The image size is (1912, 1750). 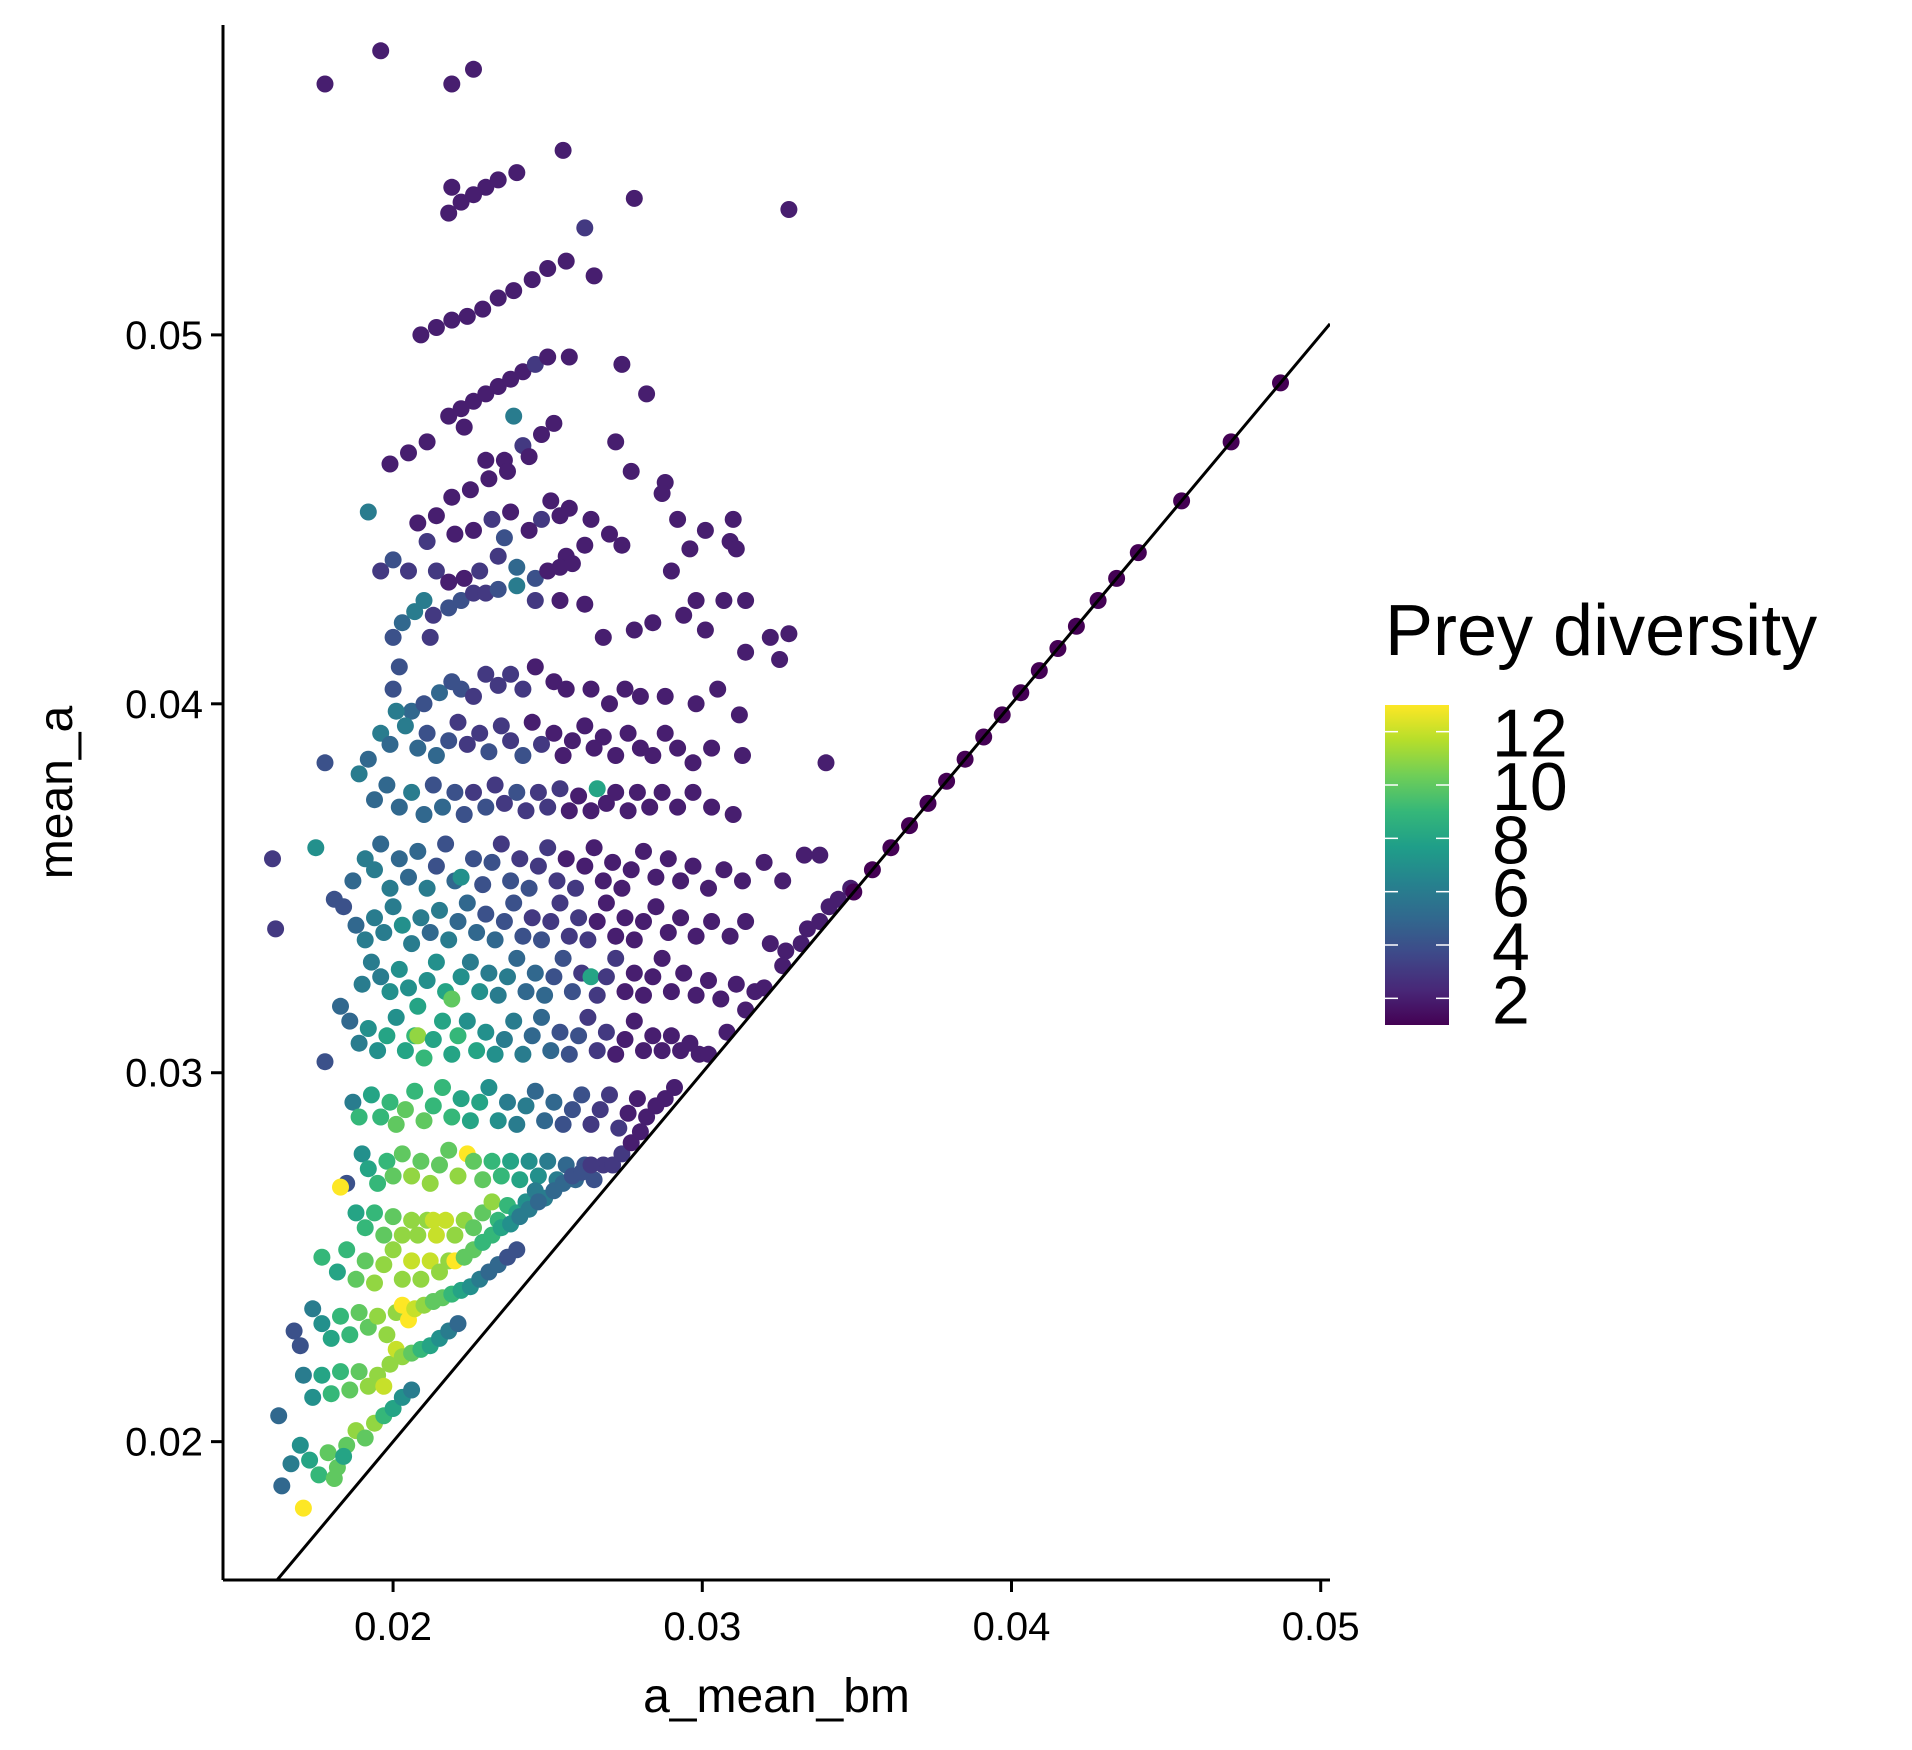 What do you see at coordinates (1321, 1627) in the screenshot?
I see `x-tick-label: 0.05` at bounding box center [1321, 1627].